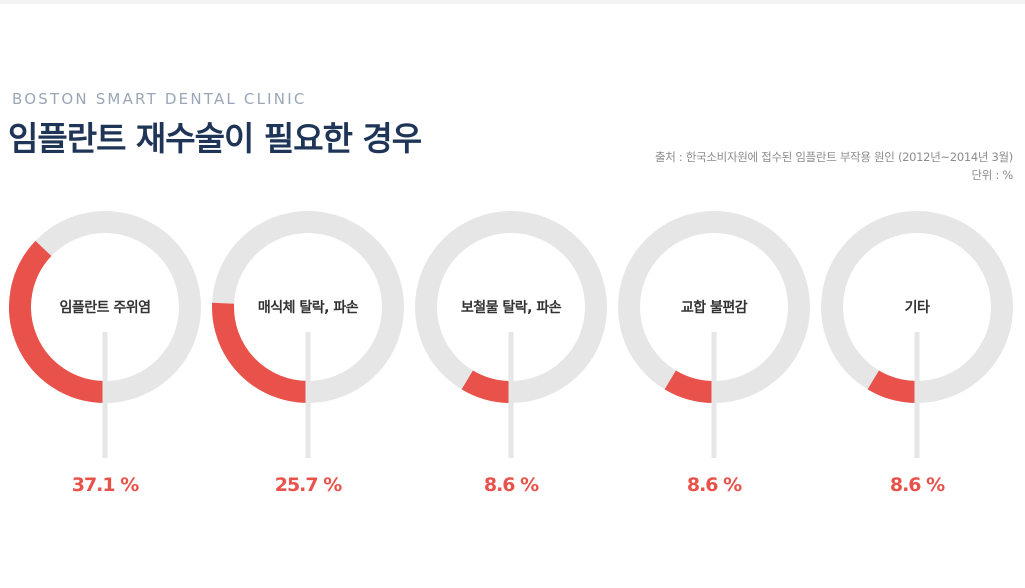  What do you see at coordinates (308, 485) in the screenshot?
I see `value-label: 25.7 %` at bounding box center [308, 485].